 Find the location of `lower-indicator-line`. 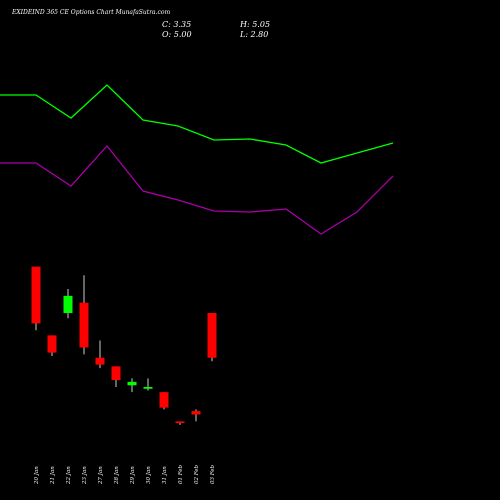

lower-indicator-line is located at coordinates (197, 189).